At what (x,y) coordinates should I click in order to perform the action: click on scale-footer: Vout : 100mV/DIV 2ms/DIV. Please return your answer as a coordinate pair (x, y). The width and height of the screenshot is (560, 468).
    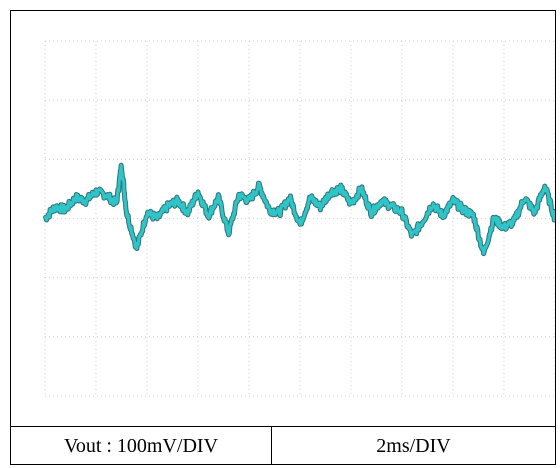
    Looking at the image, I should click on (283, 445).